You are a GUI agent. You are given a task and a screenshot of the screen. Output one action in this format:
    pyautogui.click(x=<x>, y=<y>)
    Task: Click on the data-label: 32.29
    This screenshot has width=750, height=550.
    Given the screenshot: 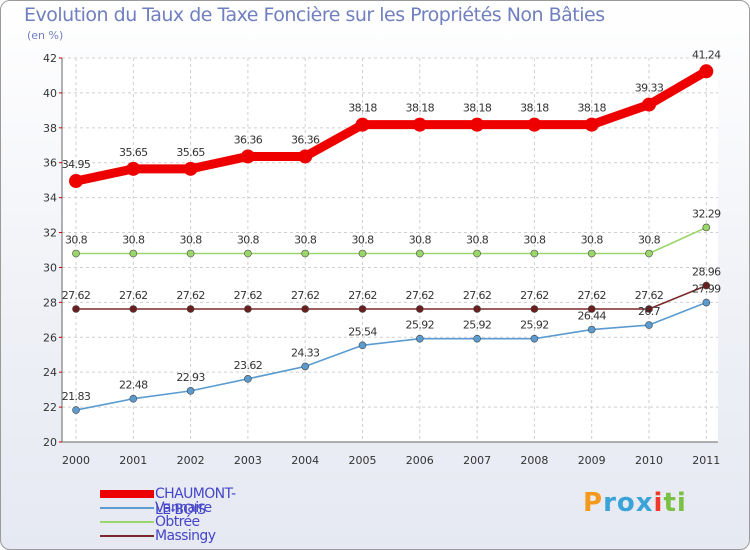 What is the action you would take?
    pyautogui.click(x=706, y=213)
    